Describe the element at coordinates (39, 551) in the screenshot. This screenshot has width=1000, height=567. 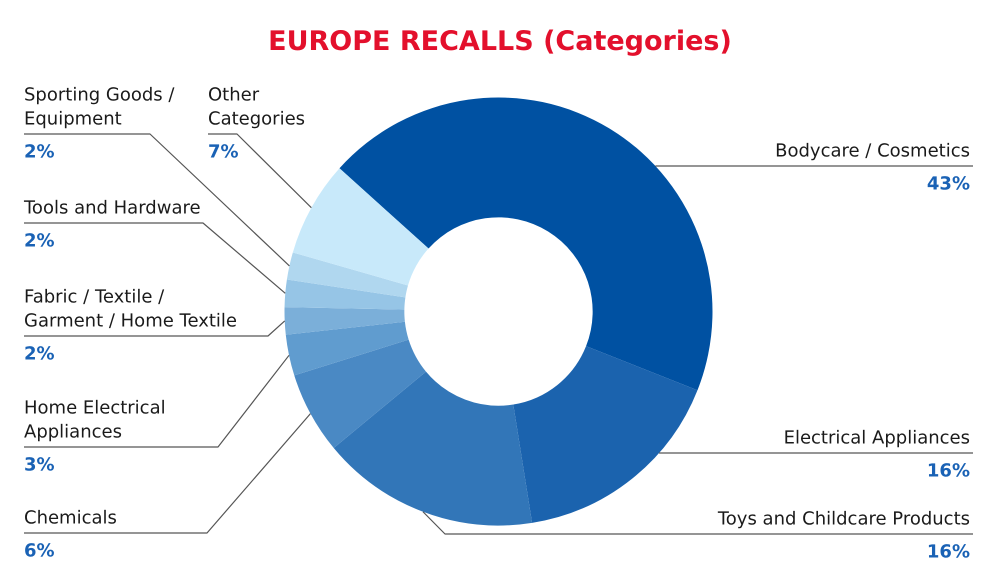
I see `data-label: 6%` at that location.